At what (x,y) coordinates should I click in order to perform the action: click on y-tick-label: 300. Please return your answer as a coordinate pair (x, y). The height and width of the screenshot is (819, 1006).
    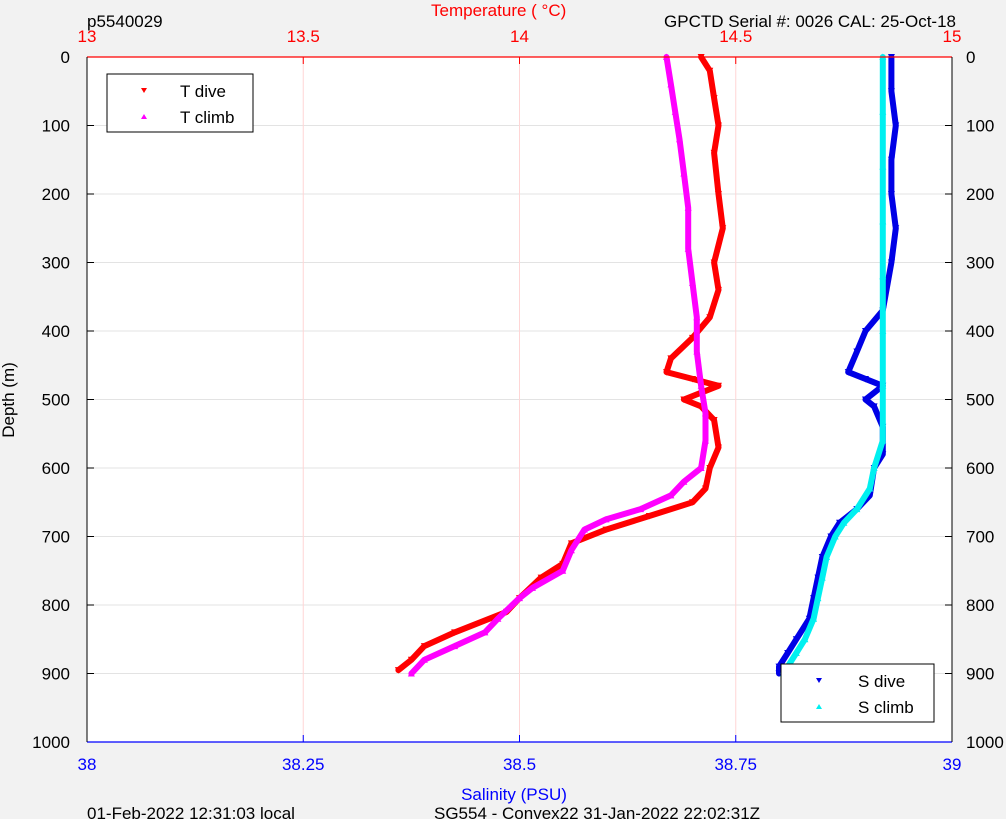
    Looking at the image, I should click on (56, 263).